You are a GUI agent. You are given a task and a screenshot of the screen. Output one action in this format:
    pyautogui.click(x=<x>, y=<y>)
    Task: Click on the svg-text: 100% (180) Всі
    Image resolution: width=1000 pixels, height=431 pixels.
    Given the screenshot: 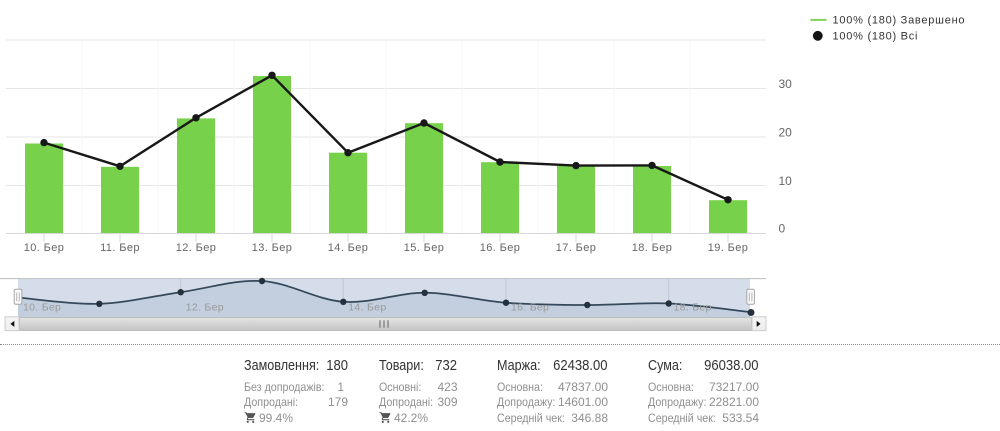 What is the action you would take?
    pyautogui.click(x=876, y=36)
    